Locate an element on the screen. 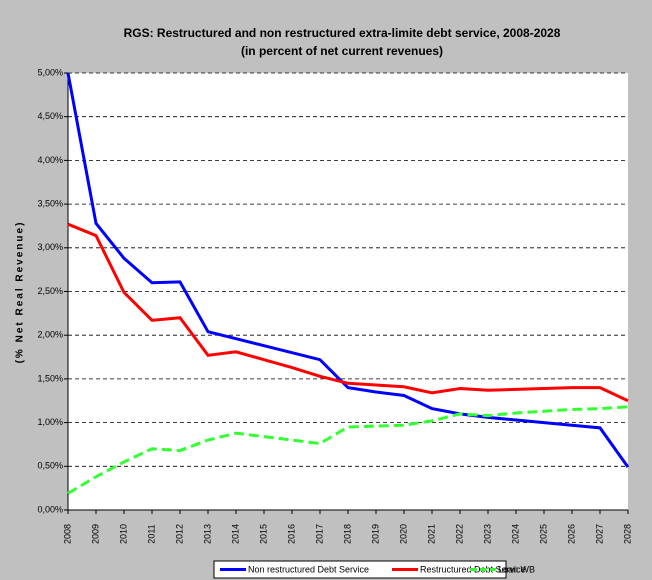  x-tick-label: 2025 is located at coordinates (543, 534).